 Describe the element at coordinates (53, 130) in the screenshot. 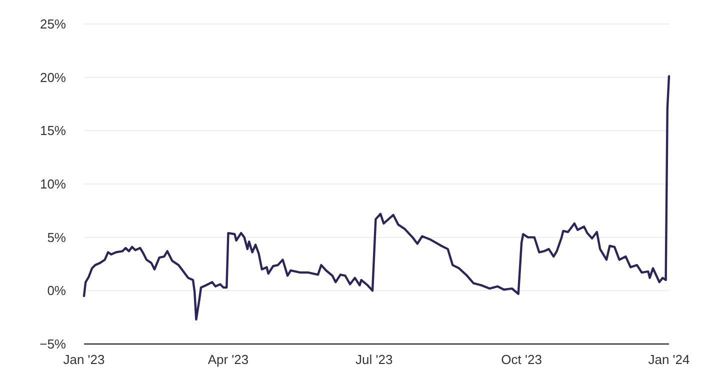

I see `y-tick-label: 15%` at that location.